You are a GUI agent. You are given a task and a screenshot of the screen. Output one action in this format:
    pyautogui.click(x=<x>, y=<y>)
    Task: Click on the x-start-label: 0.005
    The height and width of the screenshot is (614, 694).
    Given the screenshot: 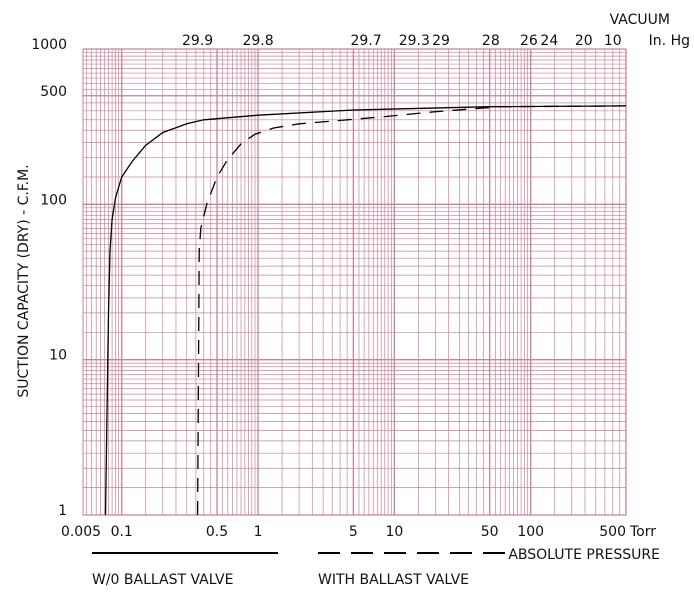 What is the action you would take?
    pyautogui.click(x=81, y=532)
    